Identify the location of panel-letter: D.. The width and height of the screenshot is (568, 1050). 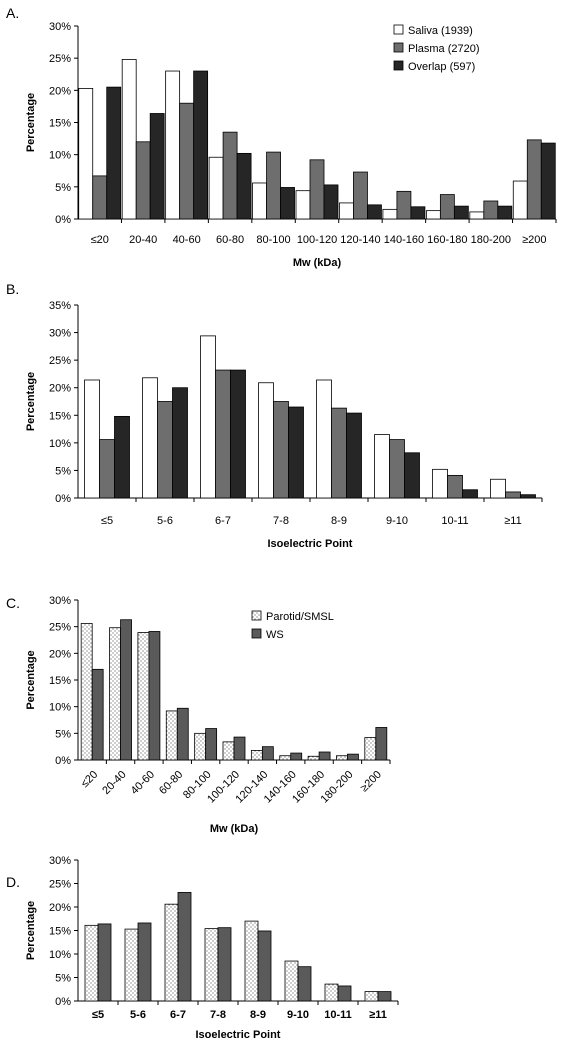
(13, 882).